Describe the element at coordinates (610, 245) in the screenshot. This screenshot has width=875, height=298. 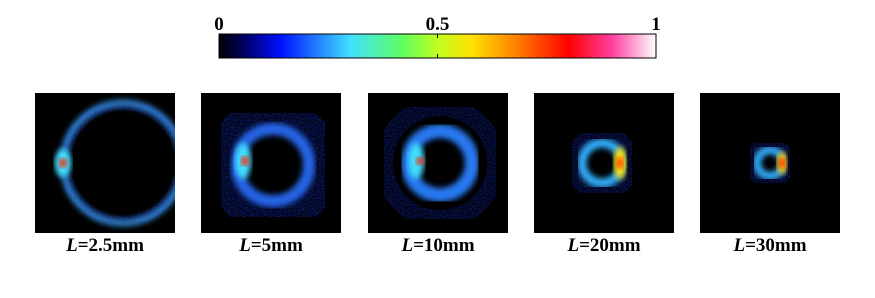
I see `panel-label-text: =20mm` at that location.